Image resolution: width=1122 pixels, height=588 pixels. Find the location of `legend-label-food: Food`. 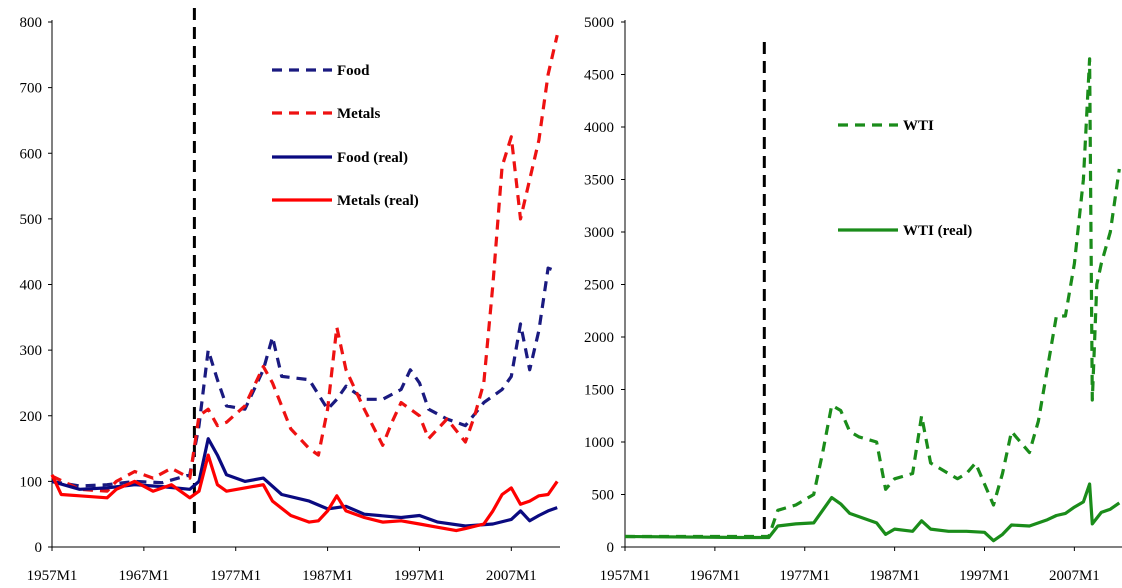

legend-label-food: Food is located at coordinates (353, 71).